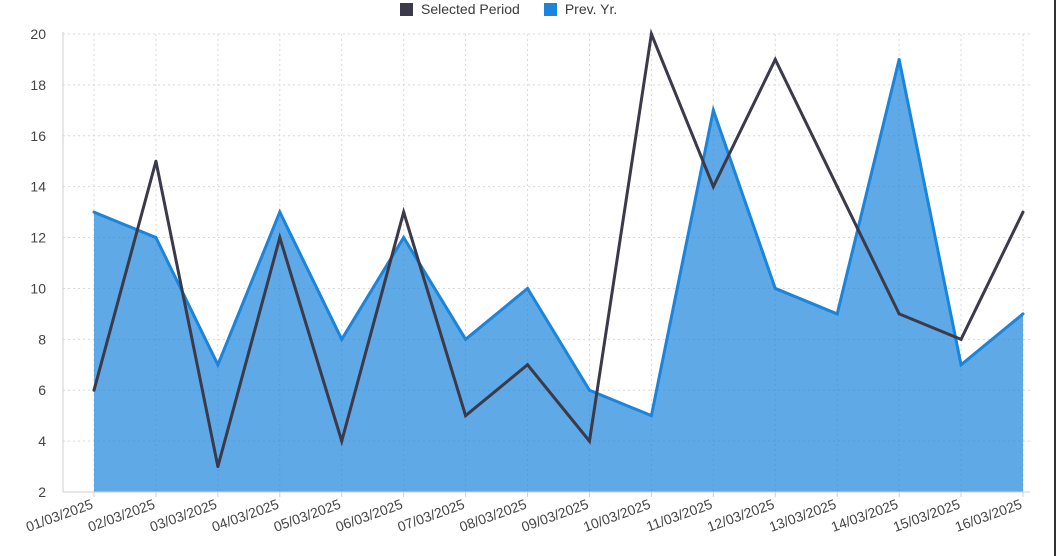 This screenshot has width=1056, height=556. What do you see at coordinates (38, 187) in the screenshot?
I see `y-tick-label: 14` at bounding box center [38, 187].